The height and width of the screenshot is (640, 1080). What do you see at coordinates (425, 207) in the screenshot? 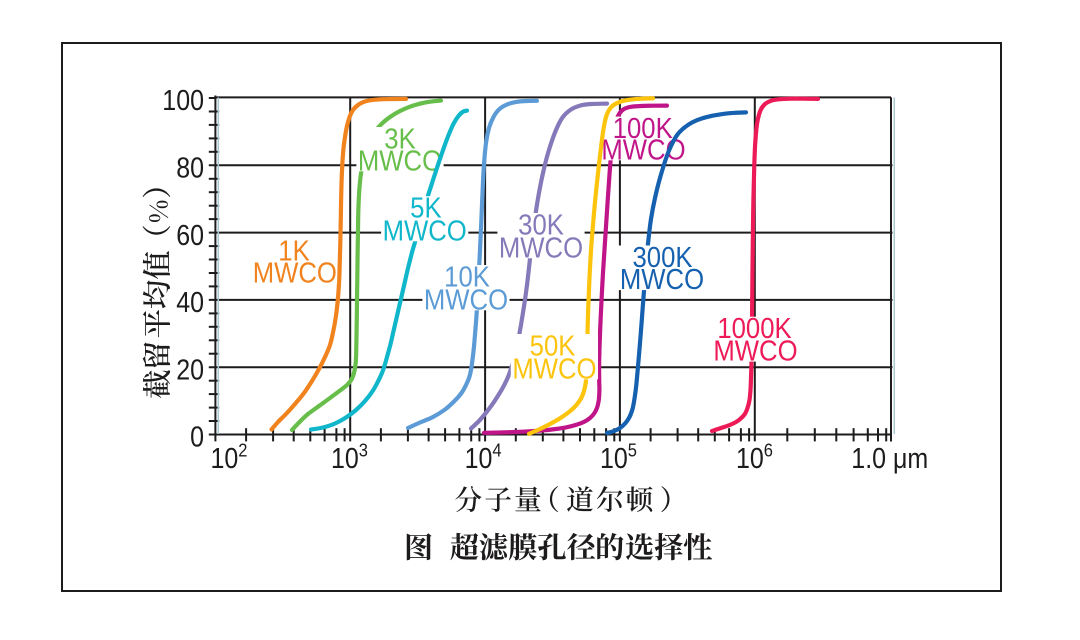
I see `svg-text: 5K` at bounding box center [425, 207].